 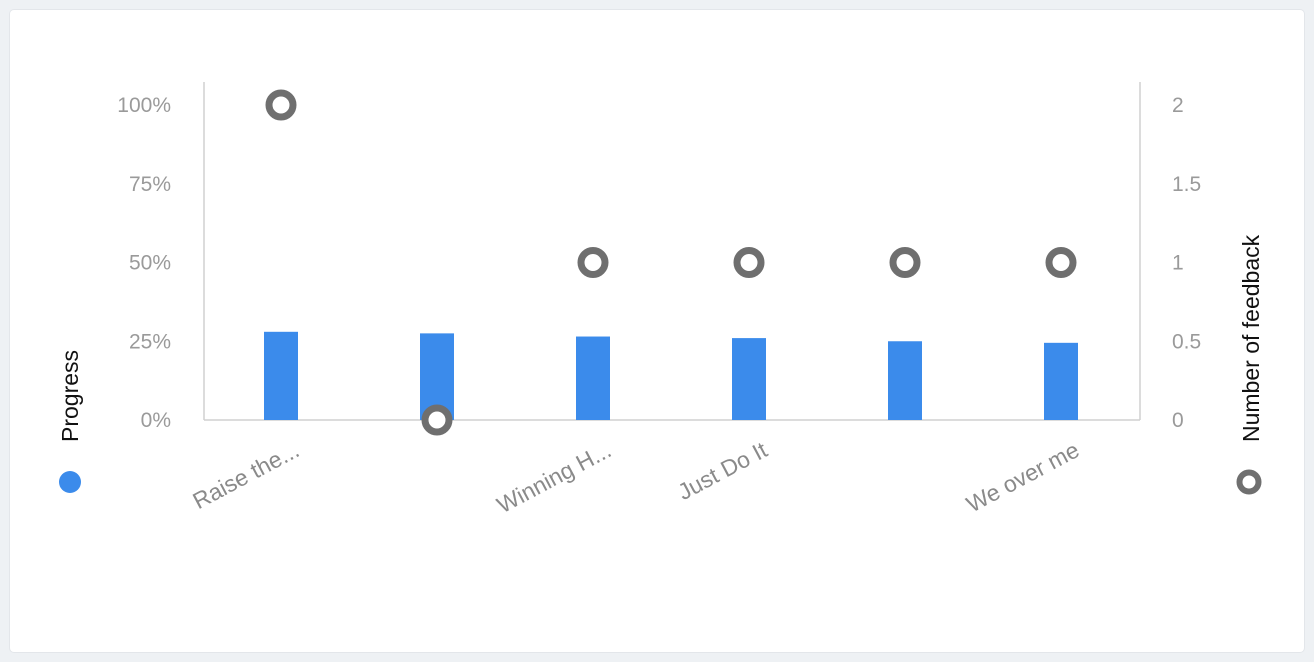 I want to click on left-tick-label: 100%, so click(x=144, y=105).